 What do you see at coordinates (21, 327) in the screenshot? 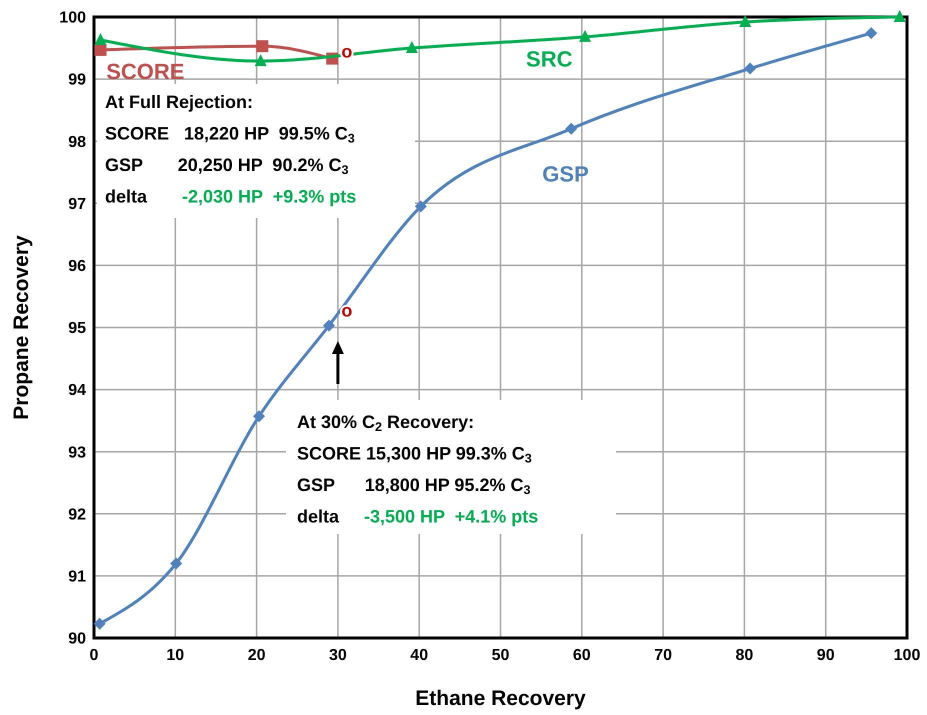
I see `y-axis-title: Propane Recovery` at bounding box center [21, 327].